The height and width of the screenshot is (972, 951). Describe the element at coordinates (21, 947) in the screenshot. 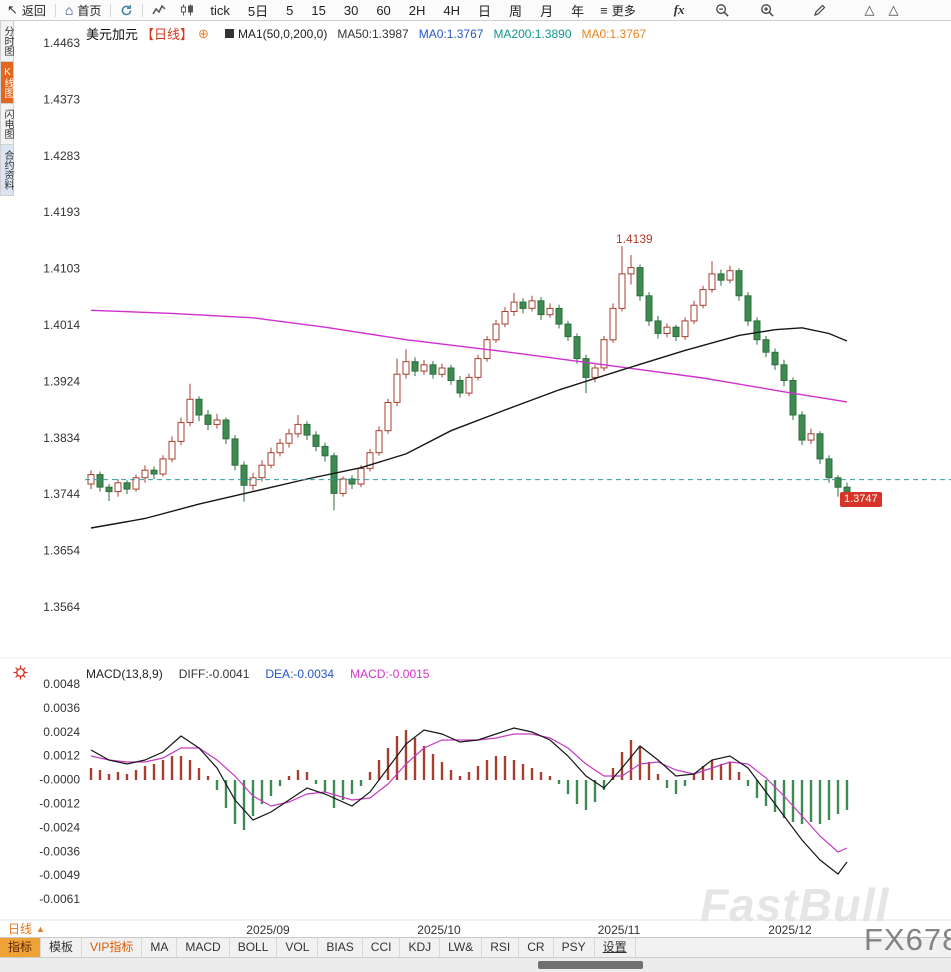

I see `tab-1: 指标` at that location.